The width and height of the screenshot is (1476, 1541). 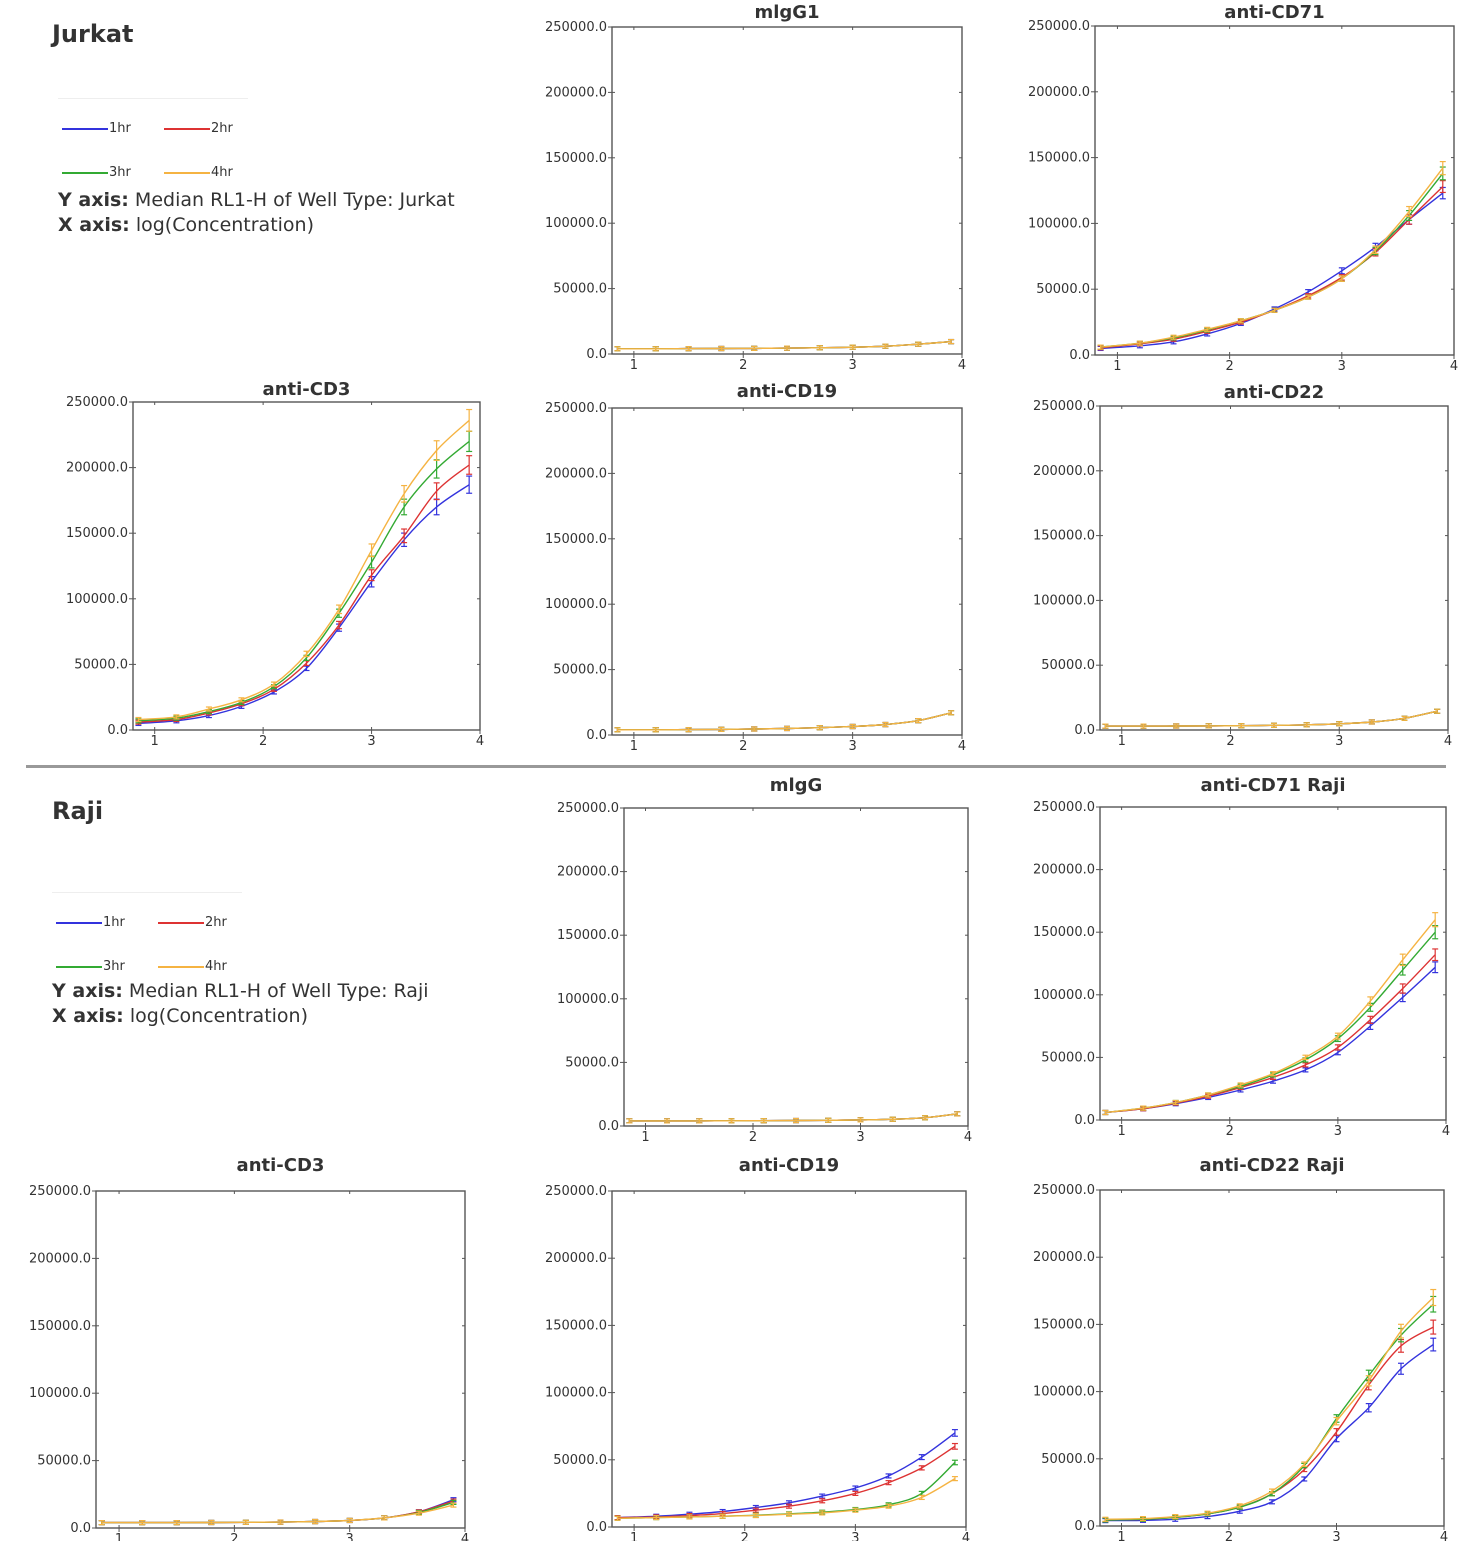 What do you see at coordinates (580, 1460) in the screenshot?
I see `y-tick-label: 50000.0` at bounding box center [580, 1460].